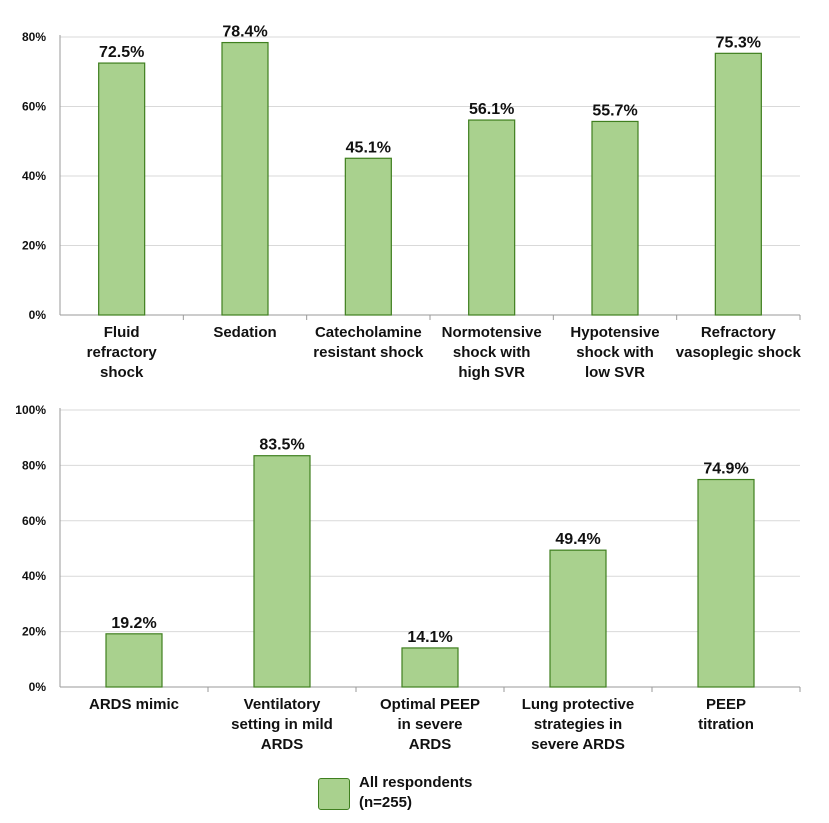  Describe the element at coordinates (122, 372) in the screenshot. I see `category-label: shock` at that location.